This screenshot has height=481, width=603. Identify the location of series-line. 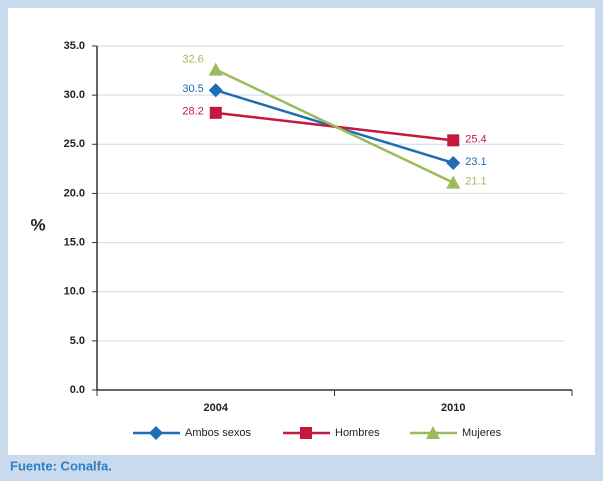
(334, 126).